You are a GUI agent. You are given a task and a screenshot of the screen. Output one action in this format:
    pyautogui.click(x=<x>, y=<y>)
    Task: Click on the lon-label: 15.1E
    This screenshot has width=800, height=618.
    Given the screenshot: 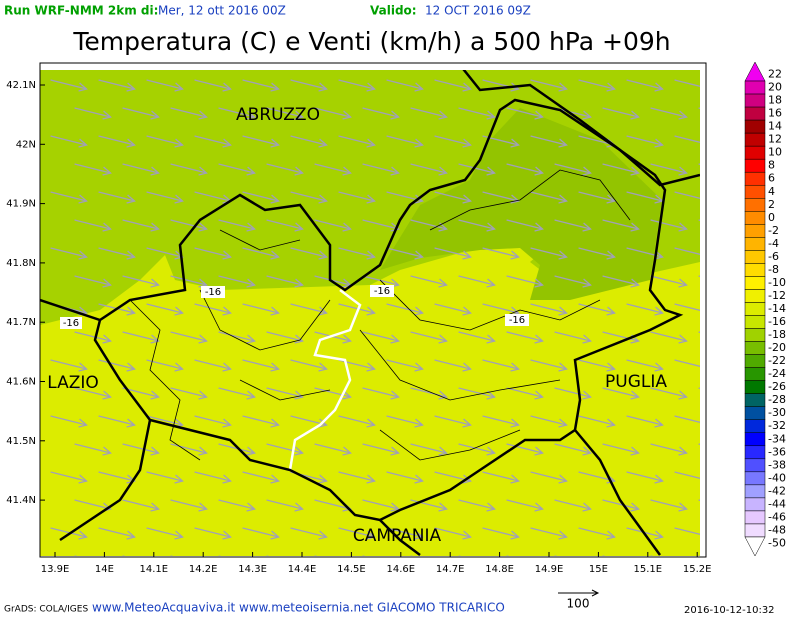 What is the action you would take?
    pyautogui.click(x=648, y=569)
    